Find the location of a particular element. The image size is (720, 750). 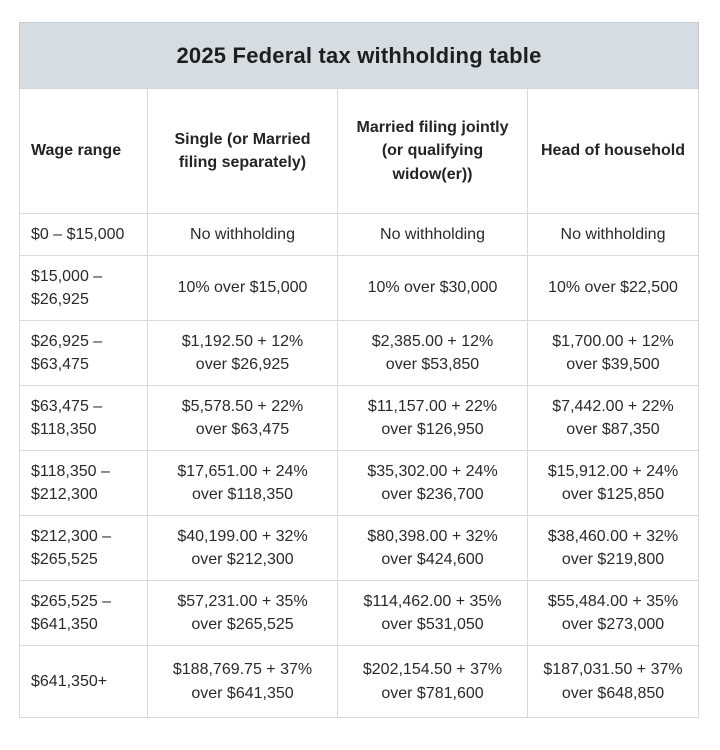

single-cell: $17,651.00 + 24% over $118,350 is located at coordinates (242, 483).